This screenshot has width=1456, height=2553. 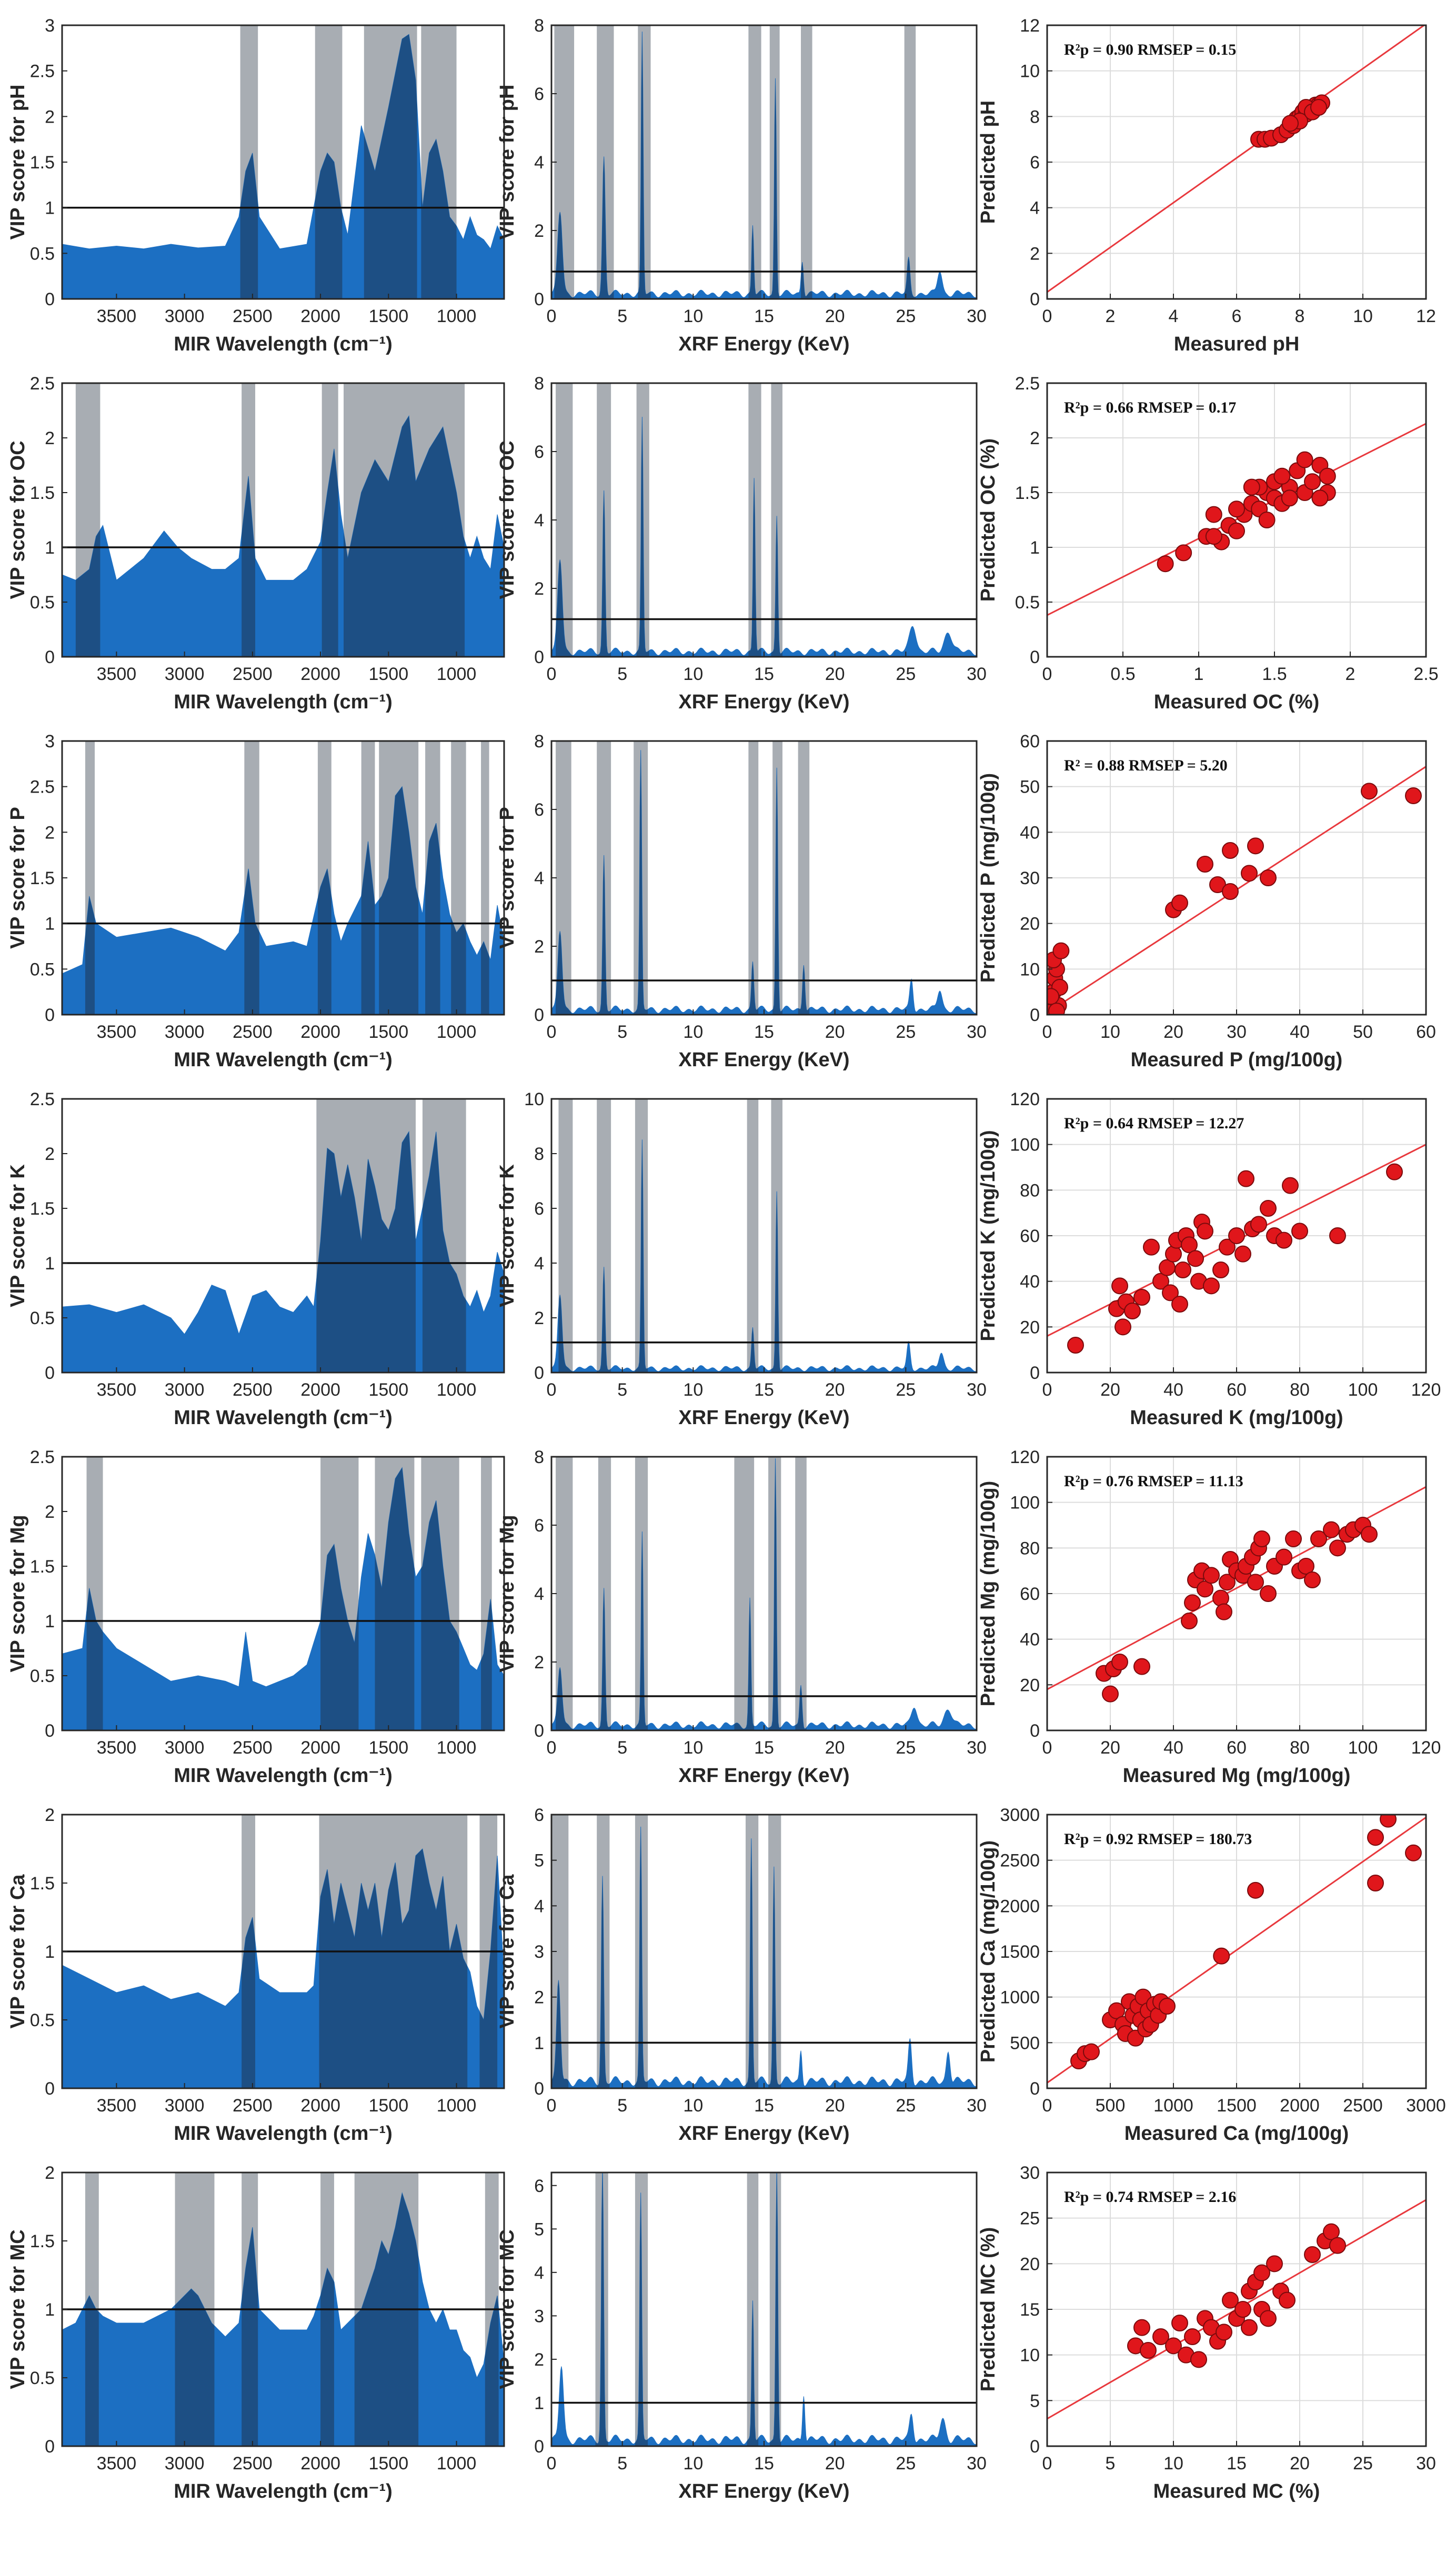 What do you see at coordinates (1153, 1481) in the screenshot?
I see `stats-annotation: R²p = 0.76 RMSEP = 11.13` at bounding box center [1153, 1481].